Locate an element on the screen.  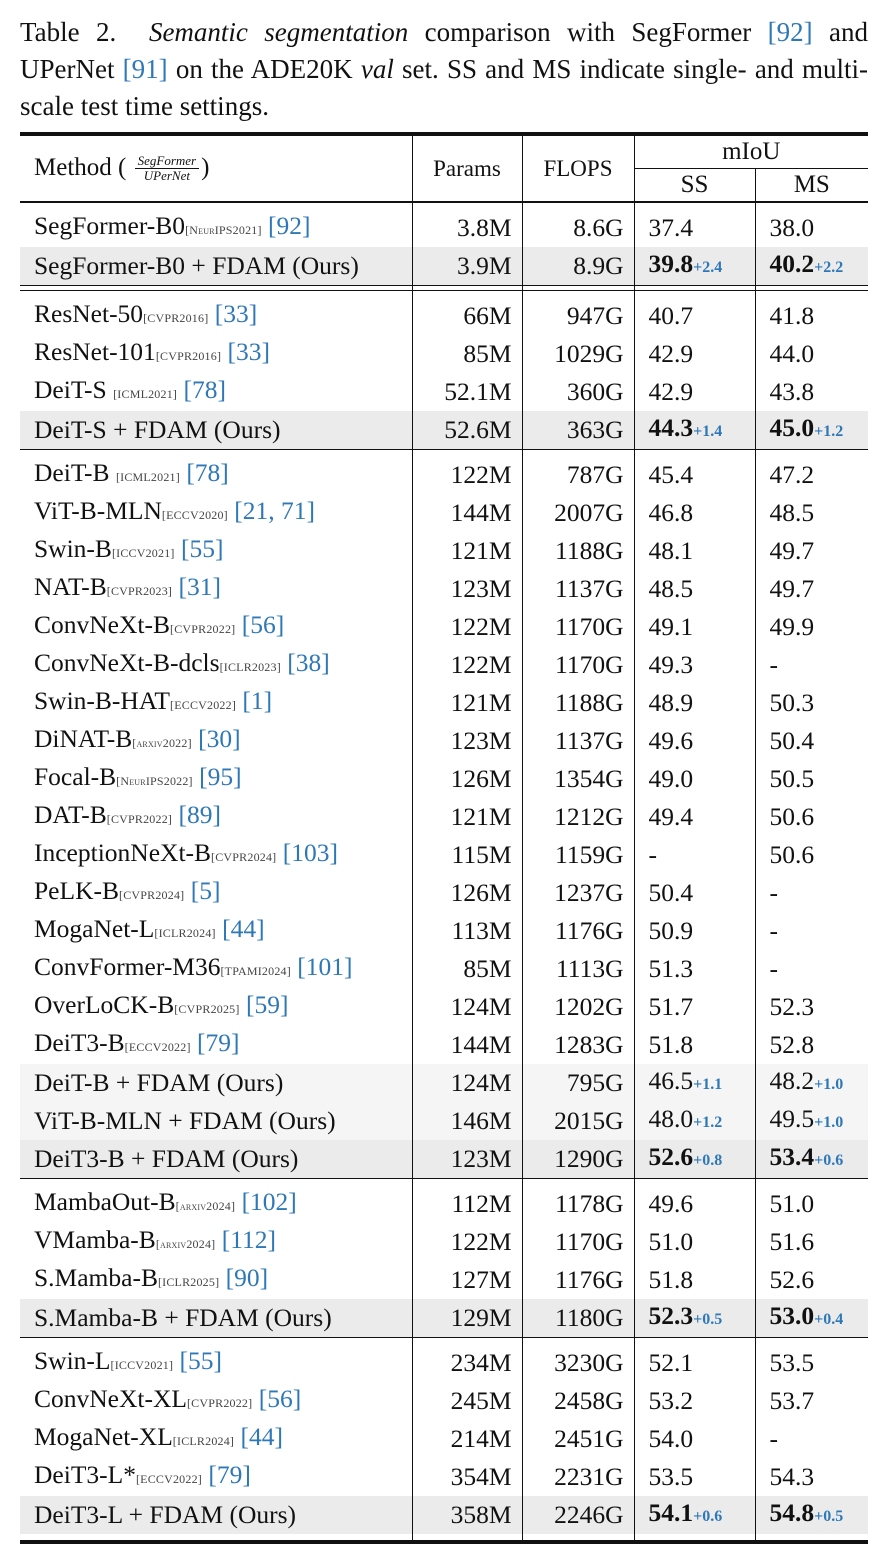
ms-value: 48.5 is located at coordinates (792, 512).